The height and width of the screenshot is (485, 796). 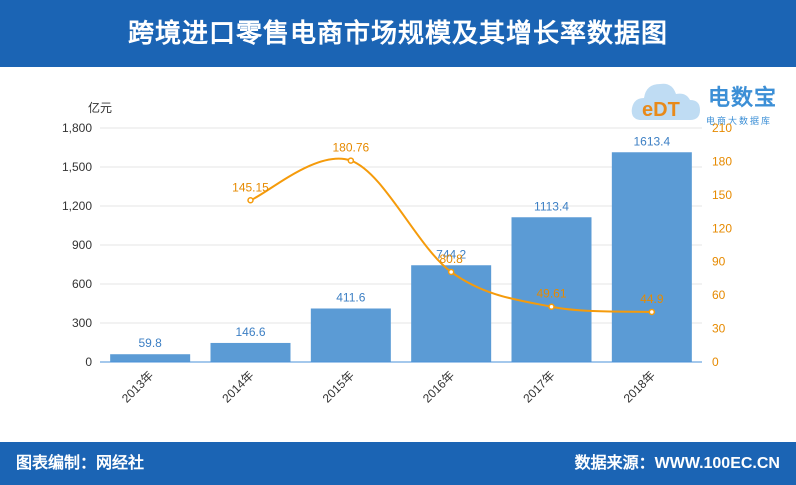 What do you see at coordinates (77, 206) in the screenshot?
I see `left-tick-label: 1,200` at bounding box center [77, 206].